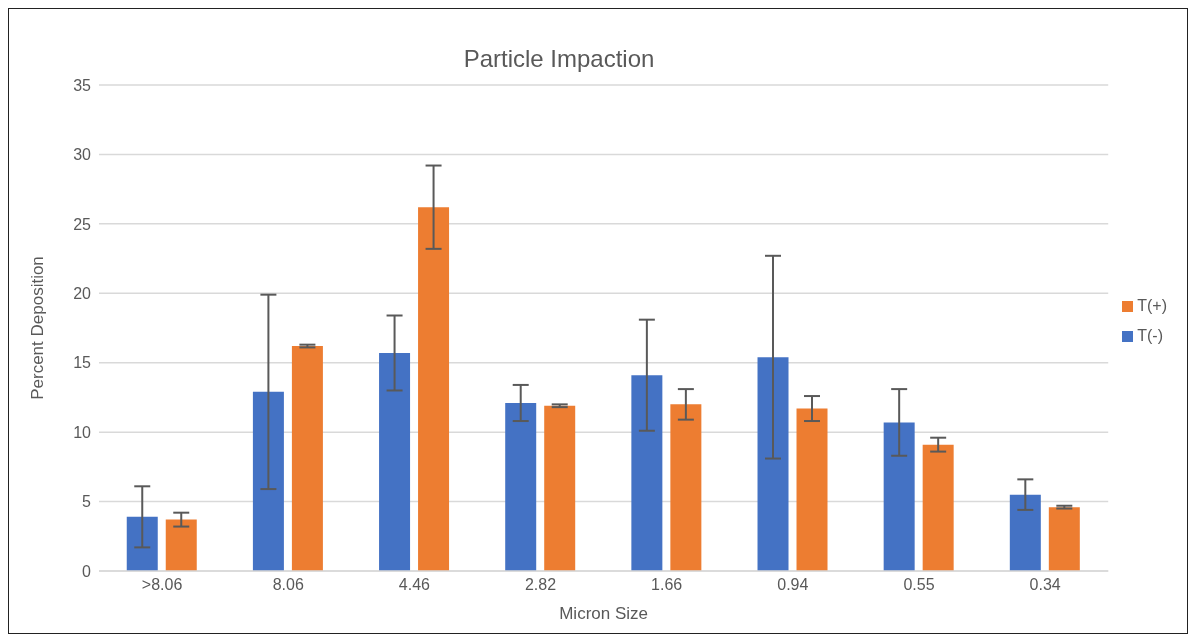 The height and width of the screenshot is (642, 1196). I want to click on y-tick-label: 15, so click(82, 363).